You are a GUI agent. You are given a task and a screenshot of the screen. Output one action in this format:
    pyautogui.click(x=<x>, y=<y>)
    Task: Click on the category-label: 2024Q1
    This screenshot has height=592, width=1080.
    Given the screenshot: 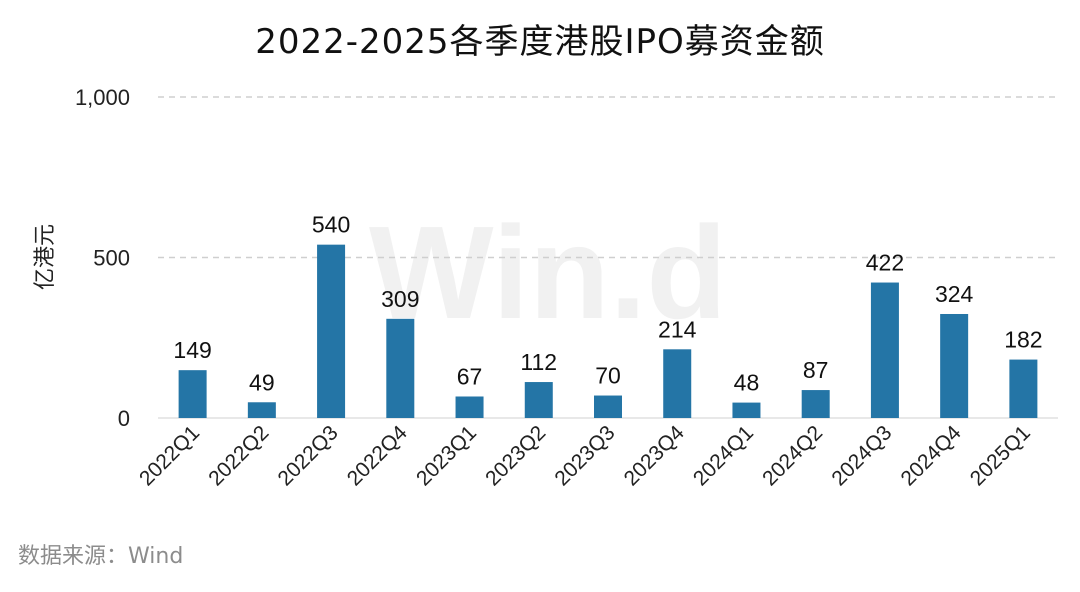 What is the action you would take?
    pyautogui.click(x=723, y=455)
    